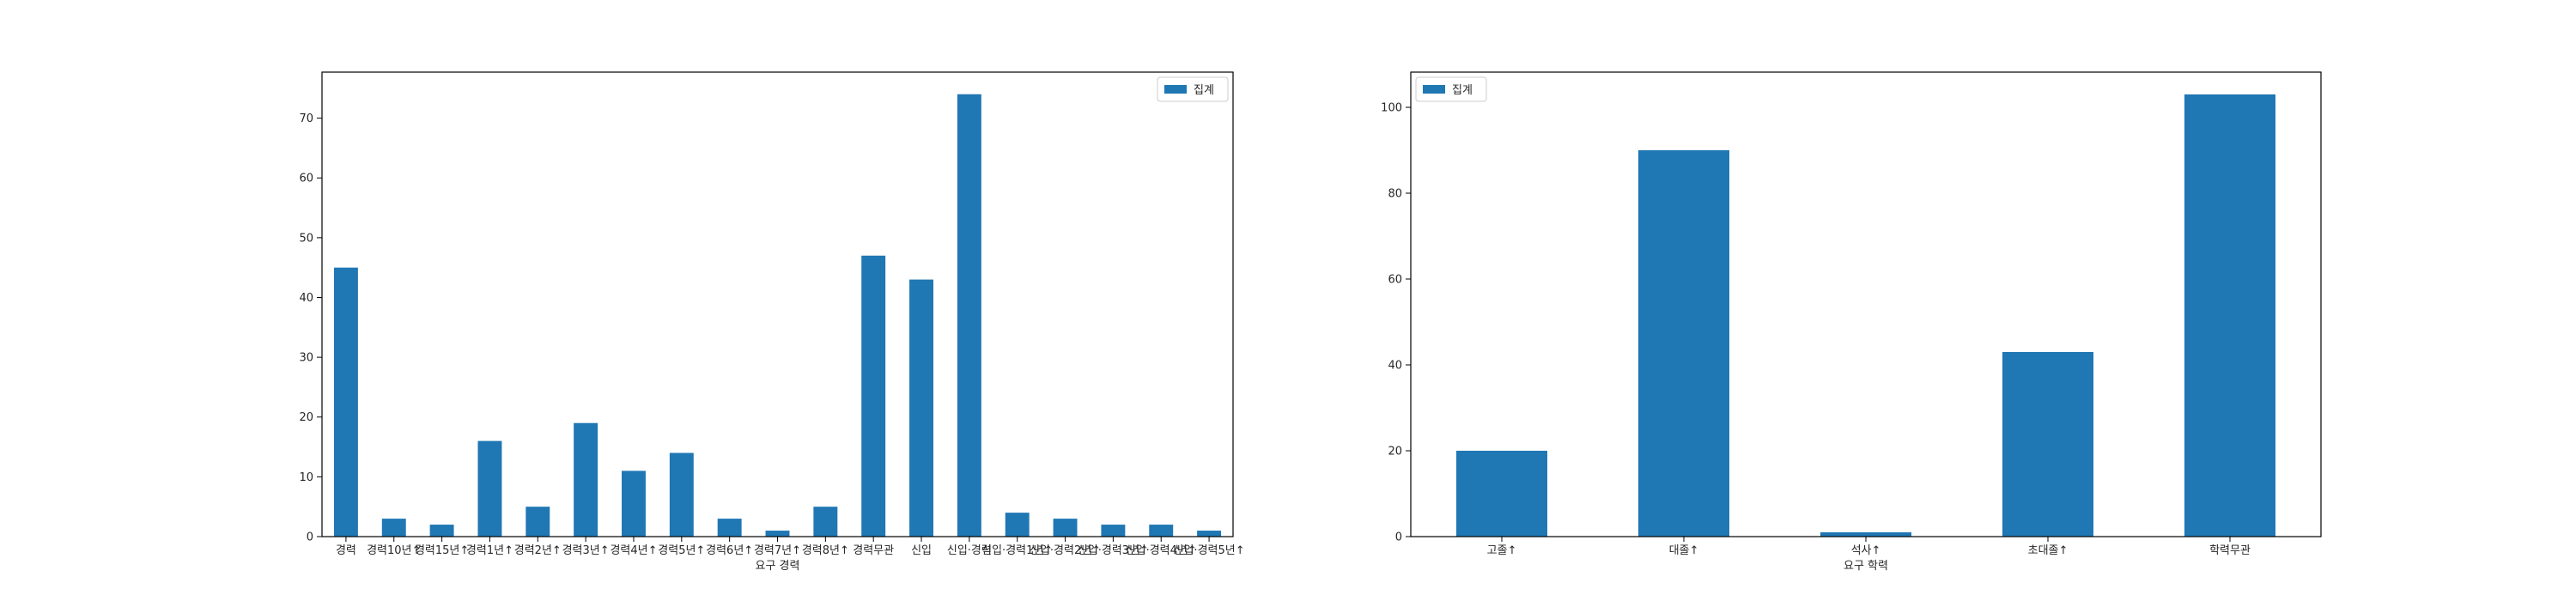  Describe the element at coordinates (921, 550) in the screenshot. I see `x-tick-label: 신입` at that location.